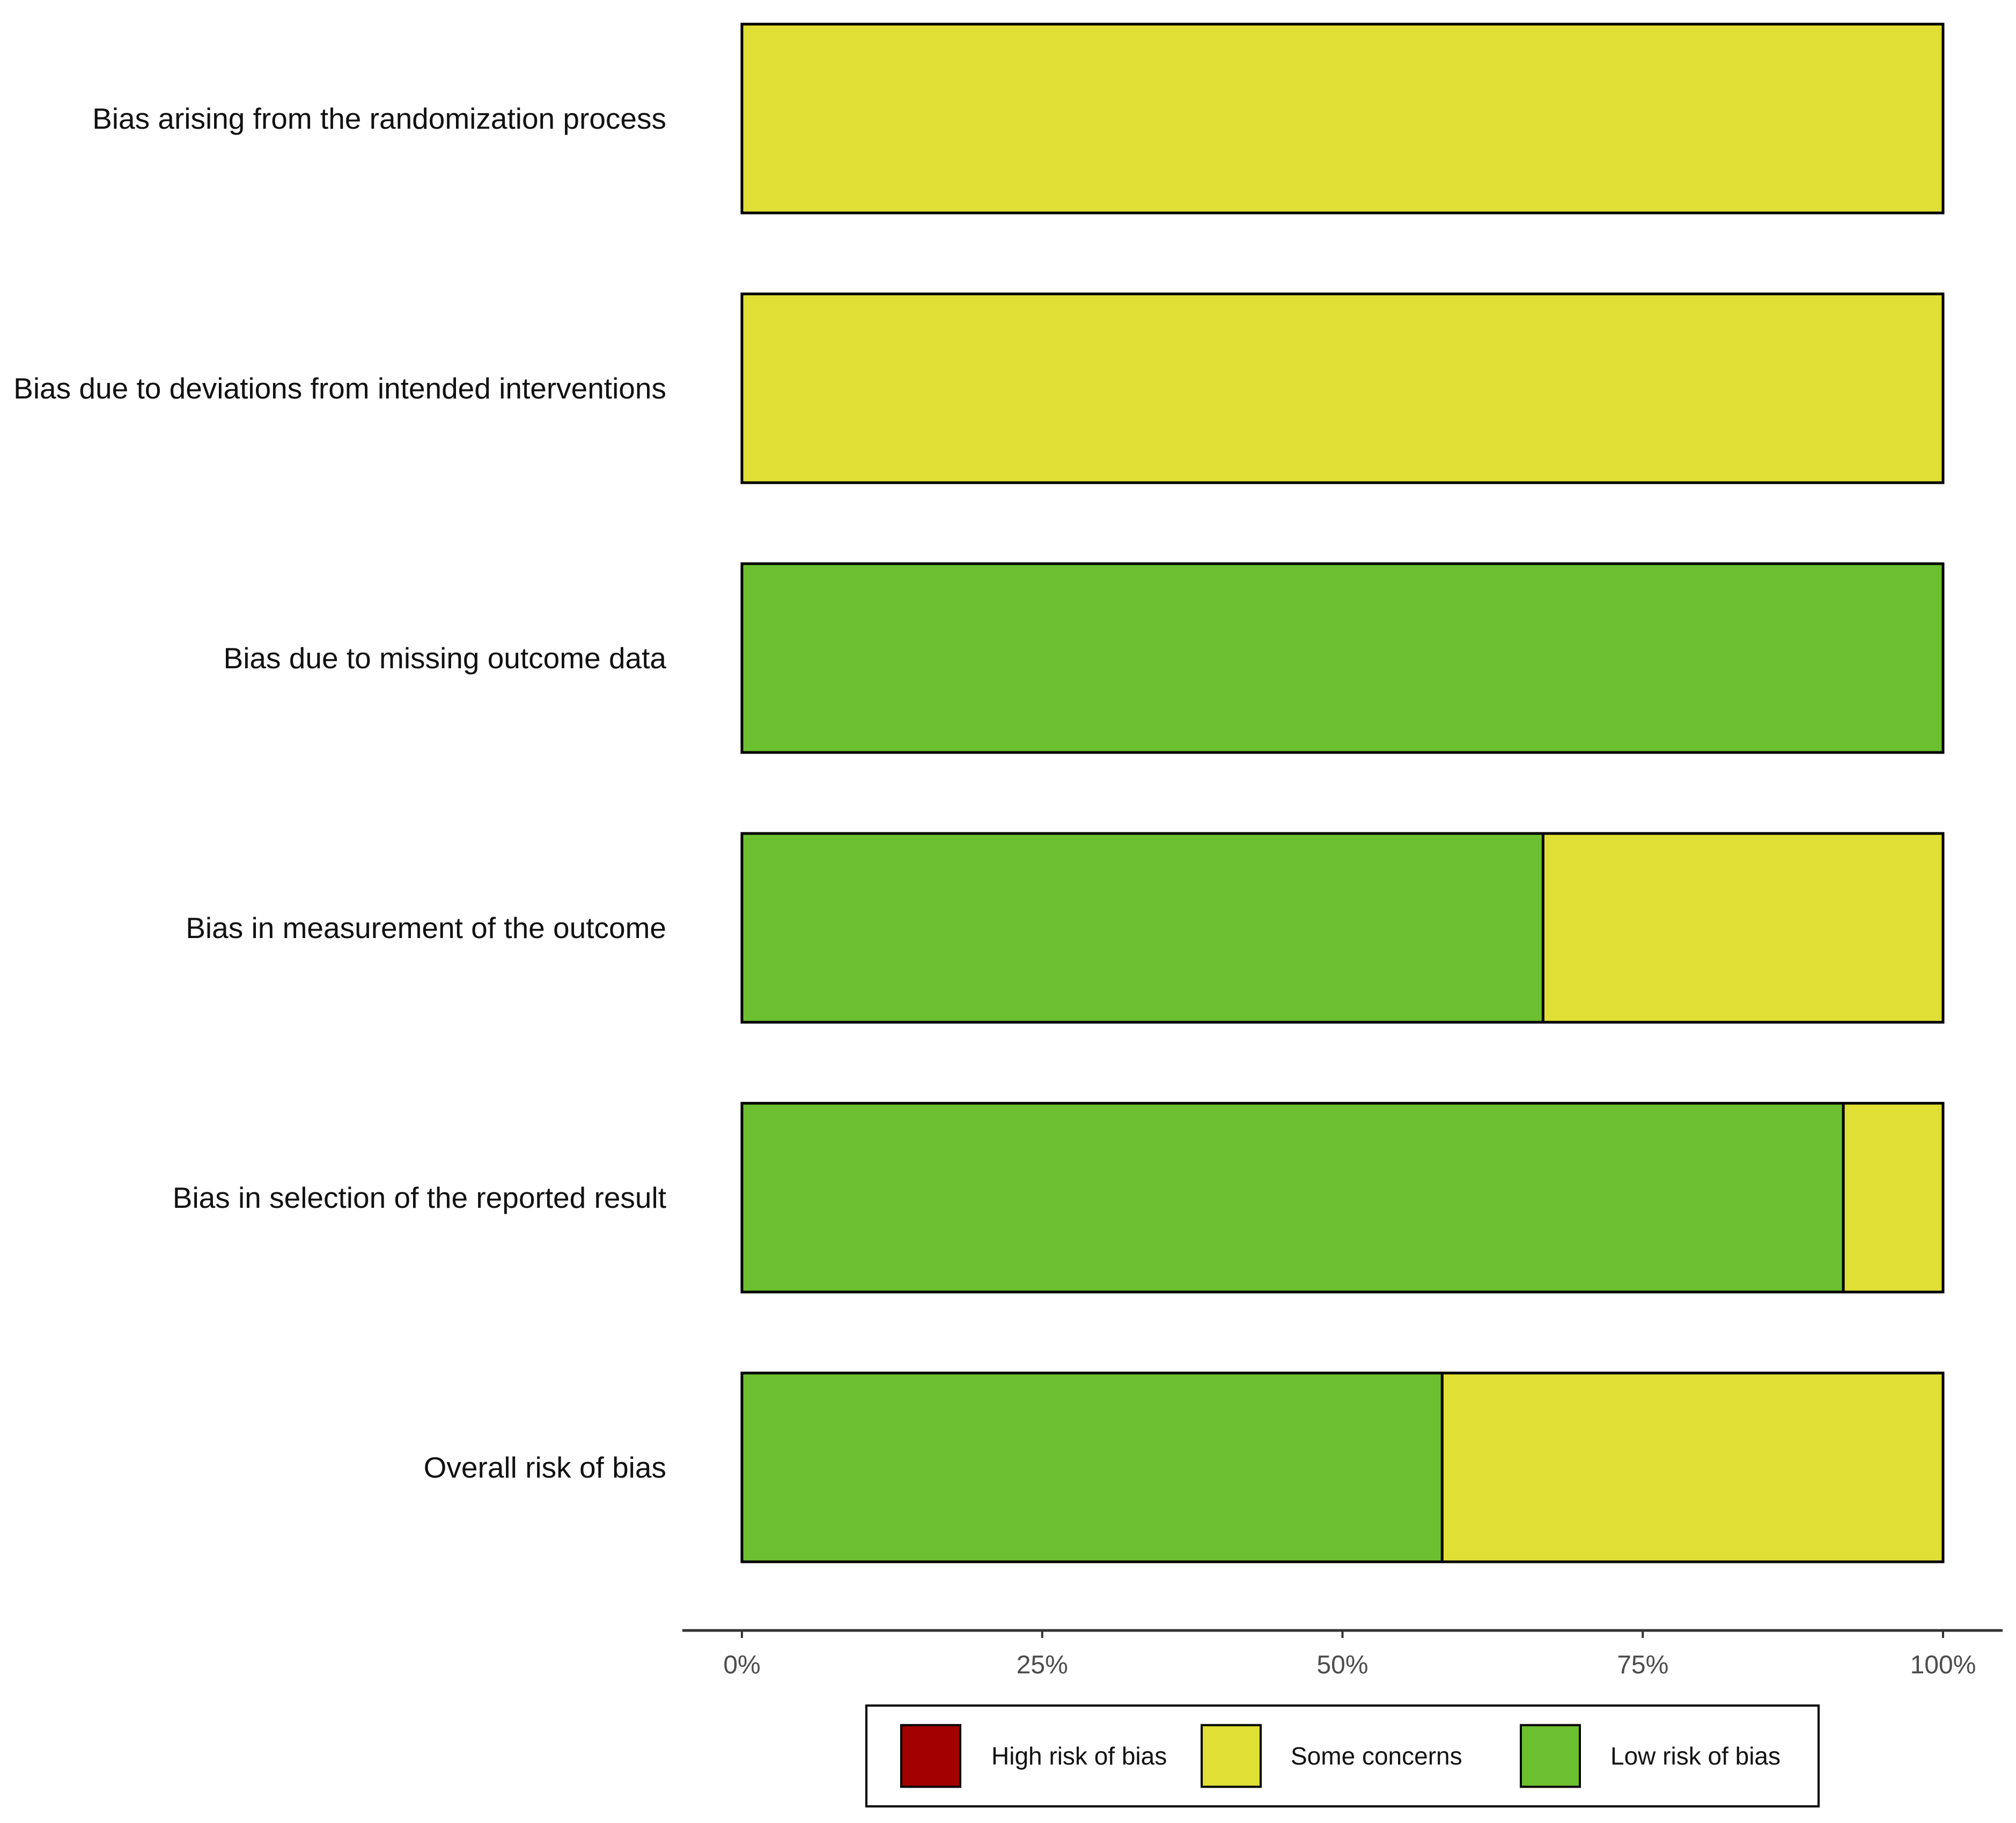 This screenshot has width=2016, height=1823. What do you see at coordinates (1376, 1756) in the screenshot?
I see `legend-label: Some concerns` at bounding box center [1376, 1756].